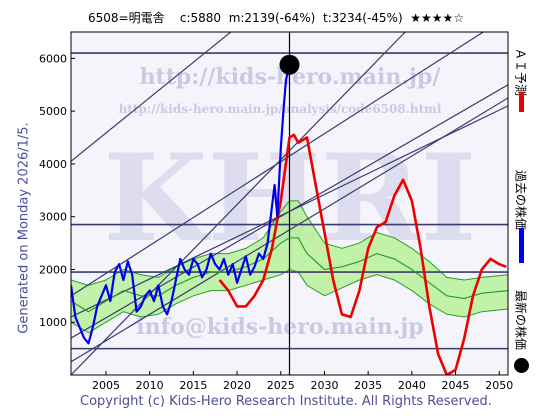  I want to click on y-tick-label: 2000, so click(53, 269).